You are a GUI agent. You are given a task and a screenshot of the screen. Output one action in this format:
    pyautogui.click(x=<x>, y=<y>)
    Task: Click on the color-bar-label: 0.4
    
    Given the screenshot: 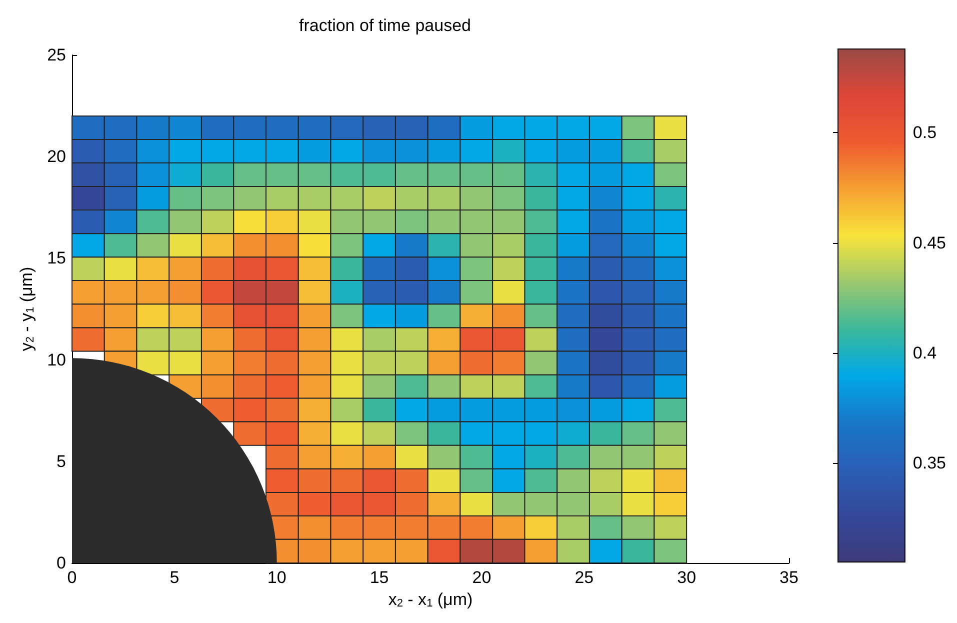 What is the action you would take?
    pyautogui.click(x=924, y=352)
    